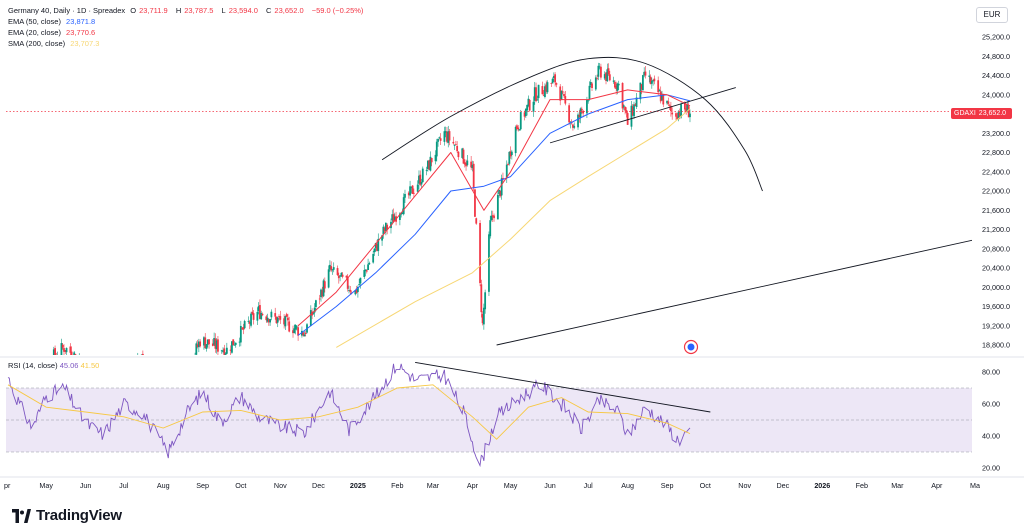 This screenshot has width=1024, height=532. I want to click on ema50-legend: EMA (50, close) 23,871.8, so click(187, 21).